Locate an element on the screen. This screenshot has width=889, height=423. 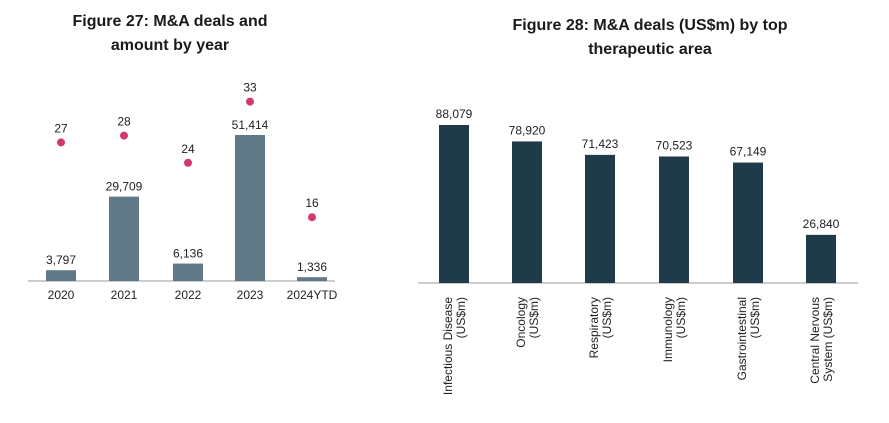
figure-27-deal-label: 33 is located at coordinates (250, 88).